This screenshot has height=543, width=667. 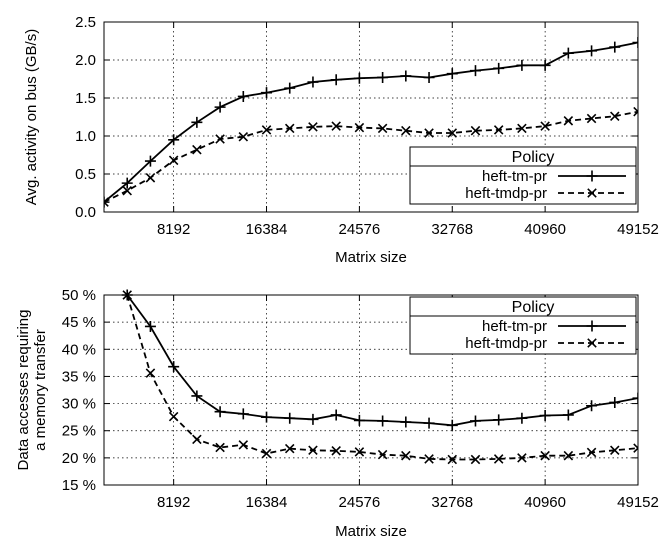 What do you see at coordinates (79, 349) in the screenshot?
I see `y-tick-label: 40 %` at bounding box center [79, 349].